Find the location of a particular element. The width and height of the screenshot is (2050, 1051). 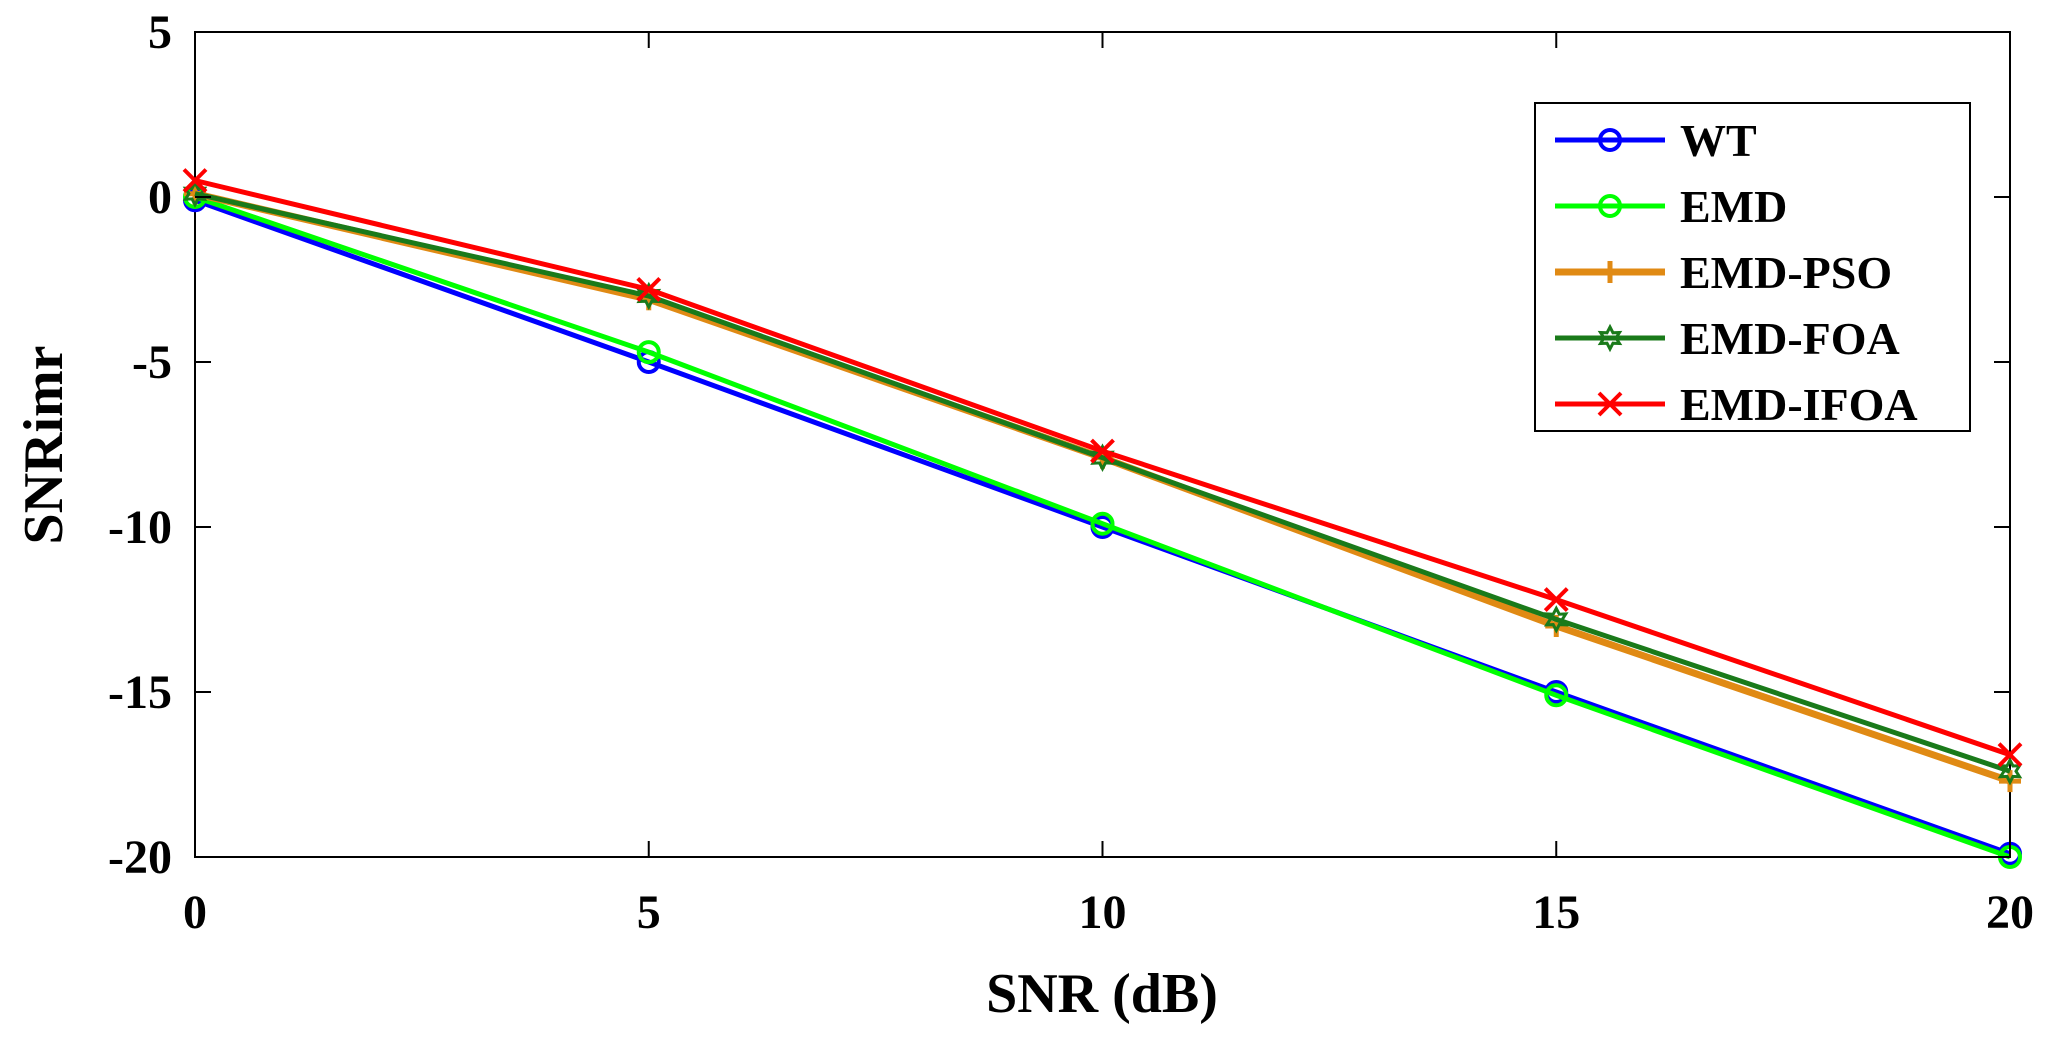

x-tick-label: 0 is located at coordinates (195, 912).